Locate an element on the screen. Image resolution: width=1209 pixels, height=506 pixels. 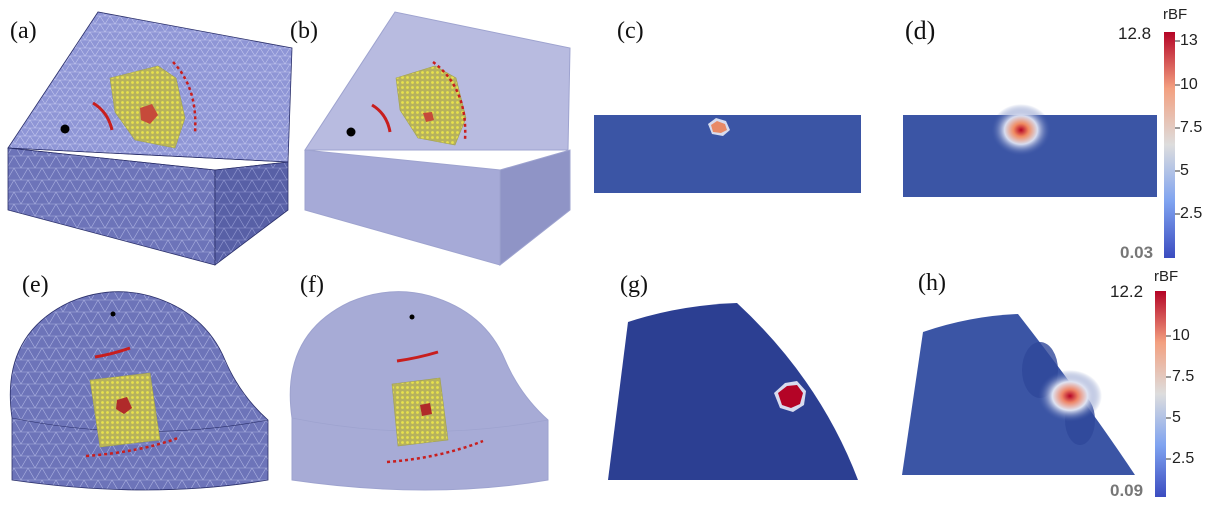
colorbar-bottom-tick-5: 5 is located at coordinates (1176, 418).